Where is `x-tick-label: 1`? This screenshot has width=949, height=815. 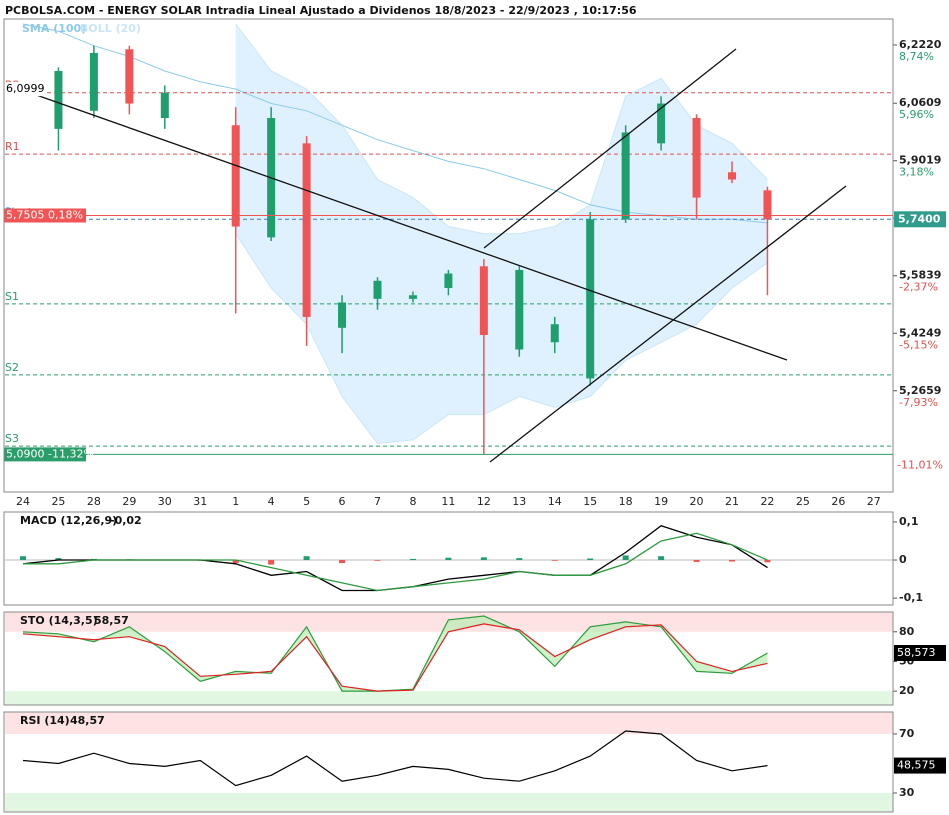 x-tick-label: 1 is located at coordinates (235, 501).